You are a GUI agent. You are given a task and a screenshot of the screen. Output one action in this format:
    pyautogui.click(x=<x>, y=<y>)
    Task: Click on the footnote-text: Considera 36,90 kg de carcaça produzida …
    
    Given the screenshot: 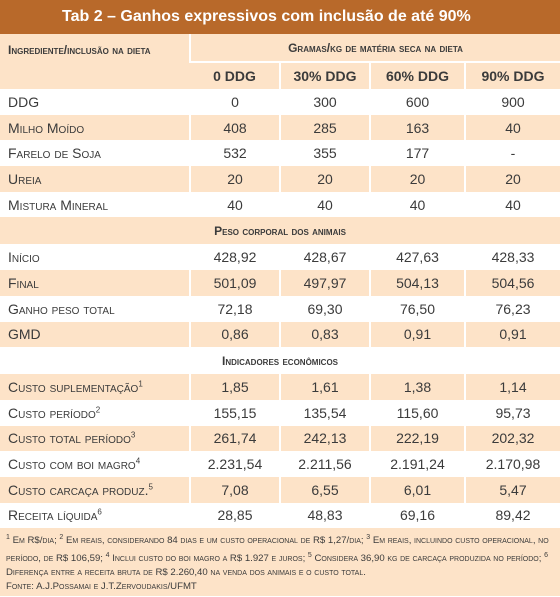 What is the action you would take?
    pyautogui.click(x=428, y=558)
    